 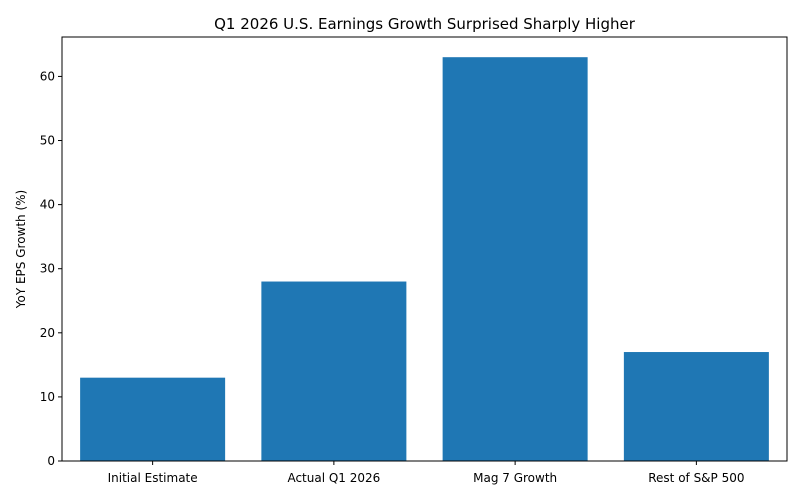 I want to click on y-axis-ticks: 0 10 20 30 40 50 60, so click(x=51, y=268).